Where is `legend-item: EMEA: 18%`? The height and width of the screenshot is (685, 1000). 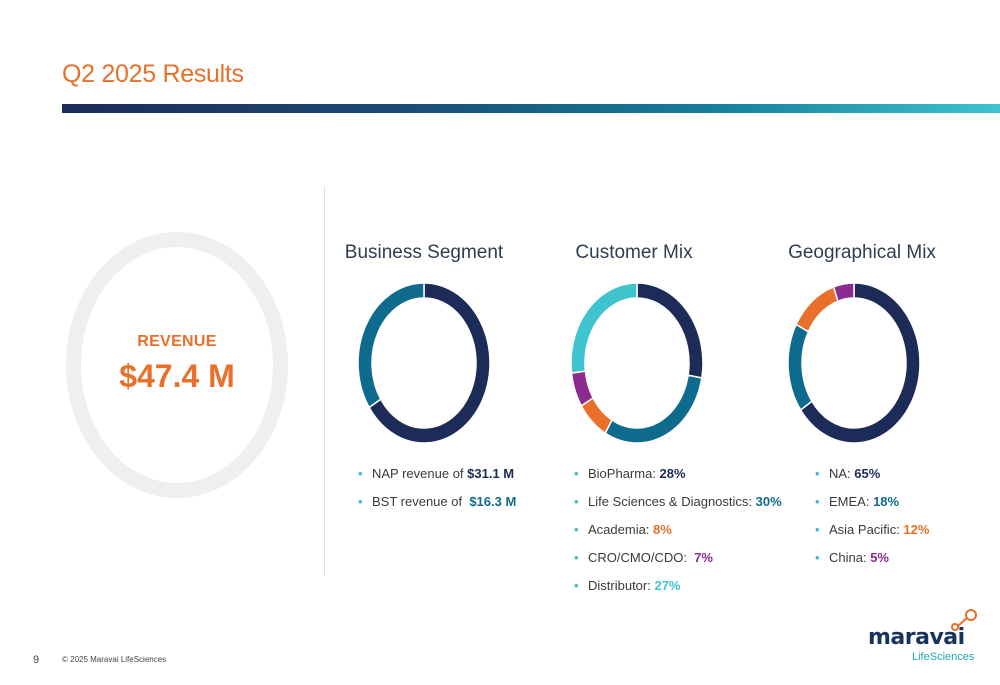 legend-item: EMEA: 18% is located at coordinates (872, 502).